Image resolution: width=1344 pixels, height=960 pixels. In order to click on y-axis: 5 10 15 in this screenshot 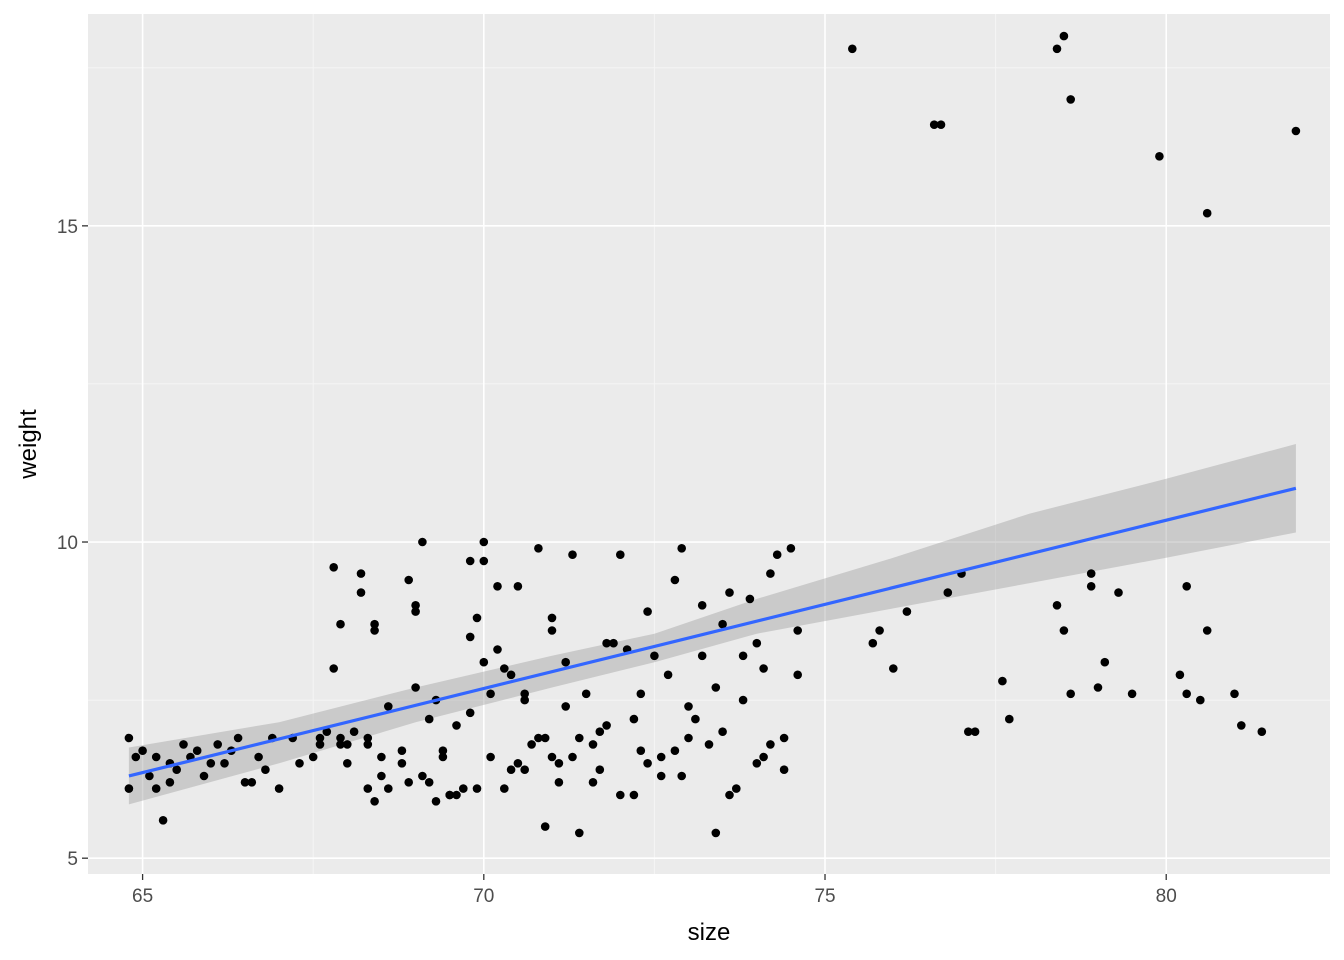, I will do `click(72, 543)`.